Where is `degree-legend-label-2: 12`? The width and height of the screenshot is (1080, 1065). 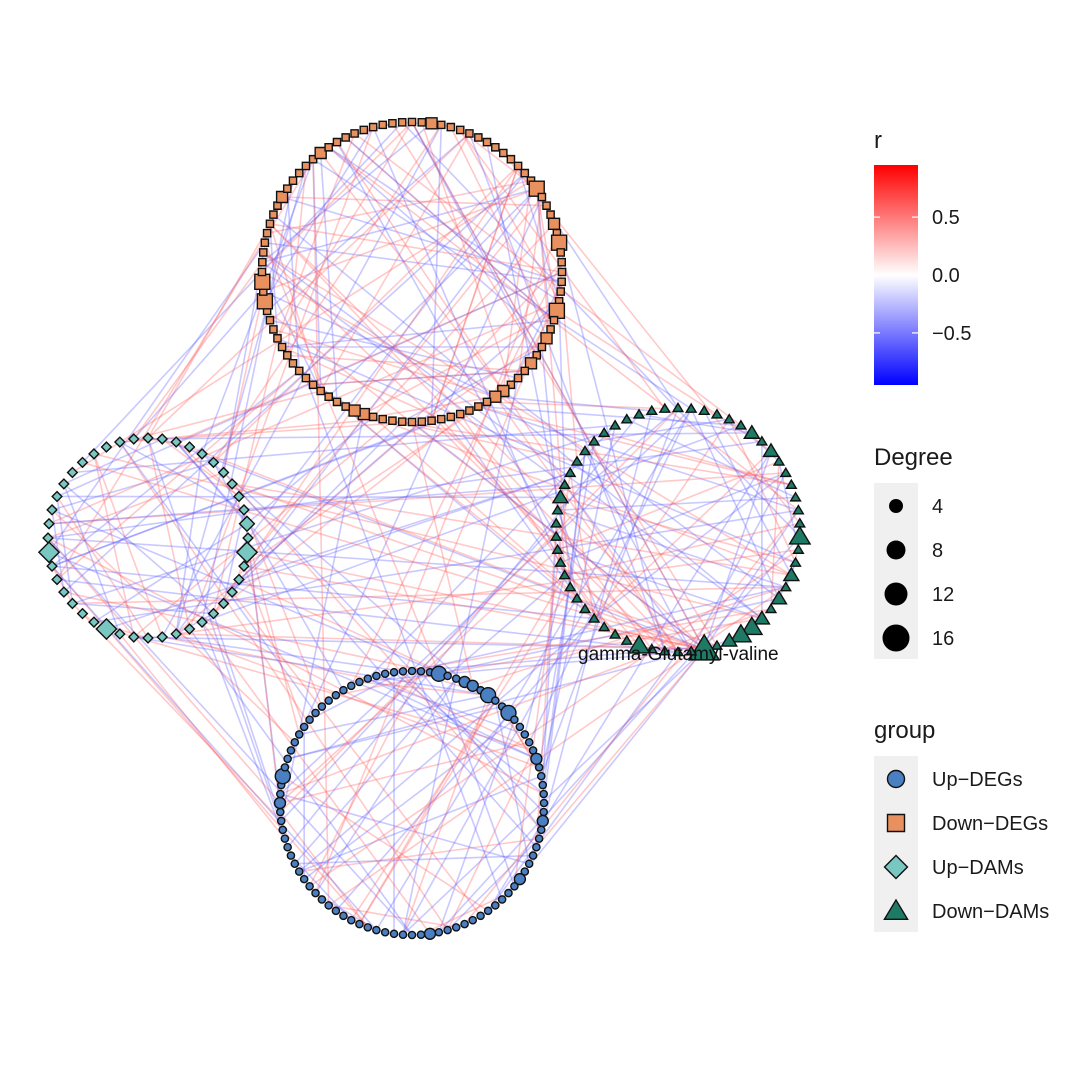
degree-legend-label-2: 12 is located at coordinates (943, 595).